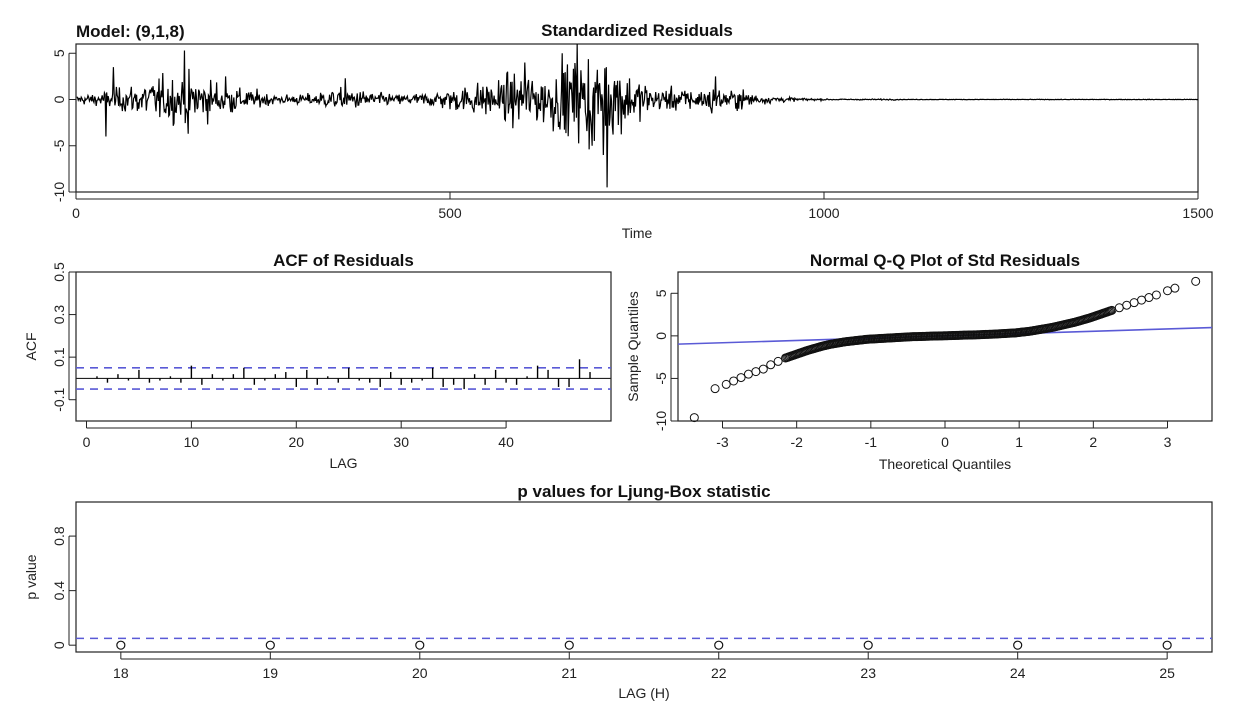 Image resolution: width=1241 pixels, height=715 pixels. I want to click on acf-xtick-label: 30, so click(401, 442).